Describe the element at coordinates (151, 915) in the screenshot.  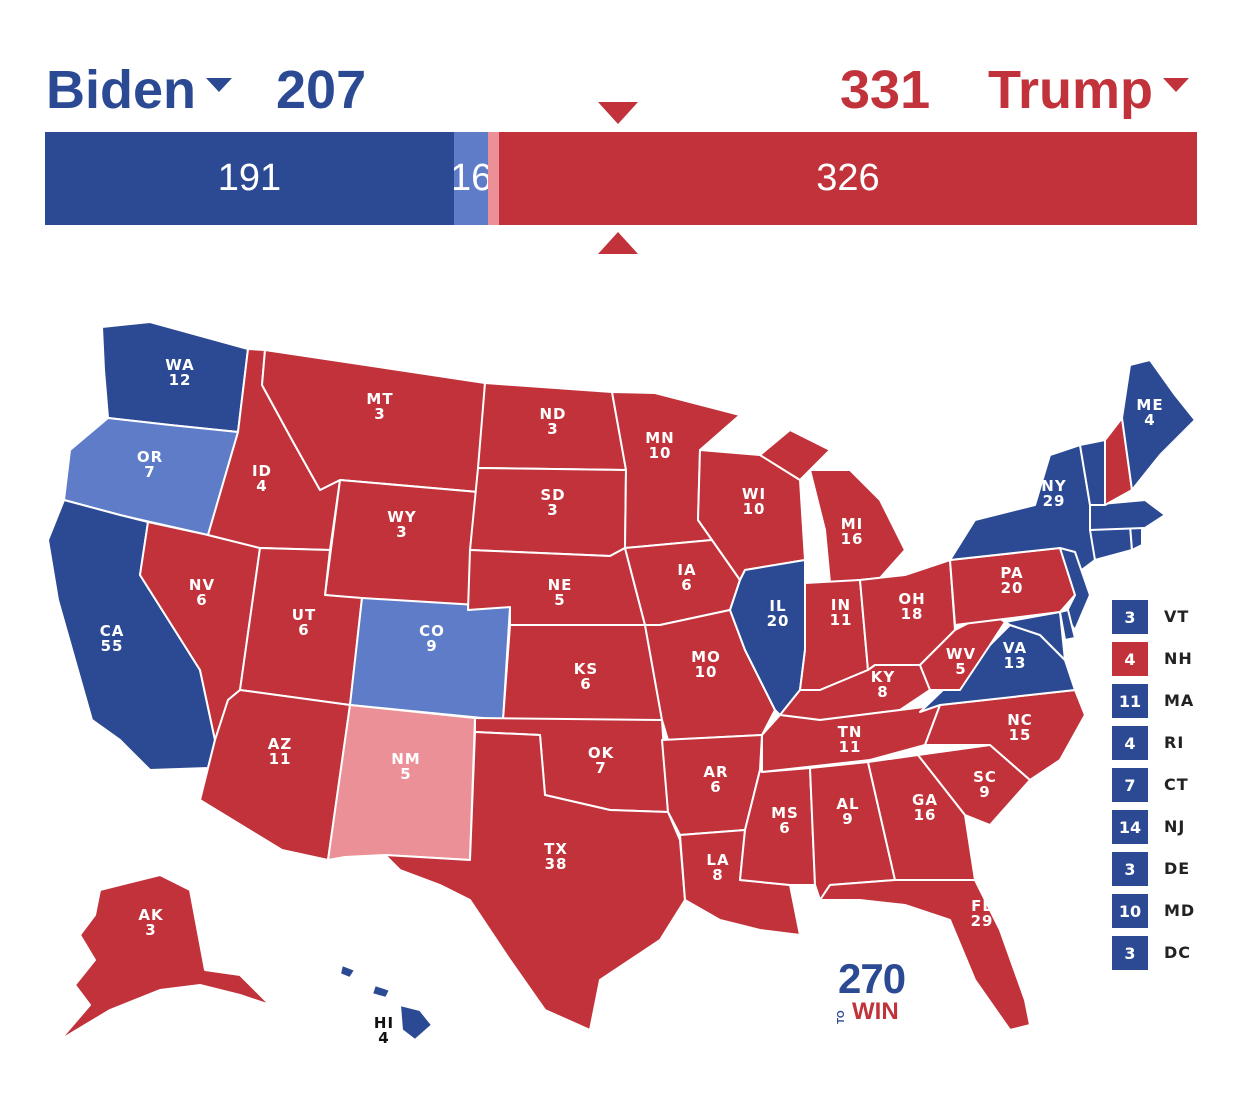
I see `label-AK-abbr: AK` at that location.